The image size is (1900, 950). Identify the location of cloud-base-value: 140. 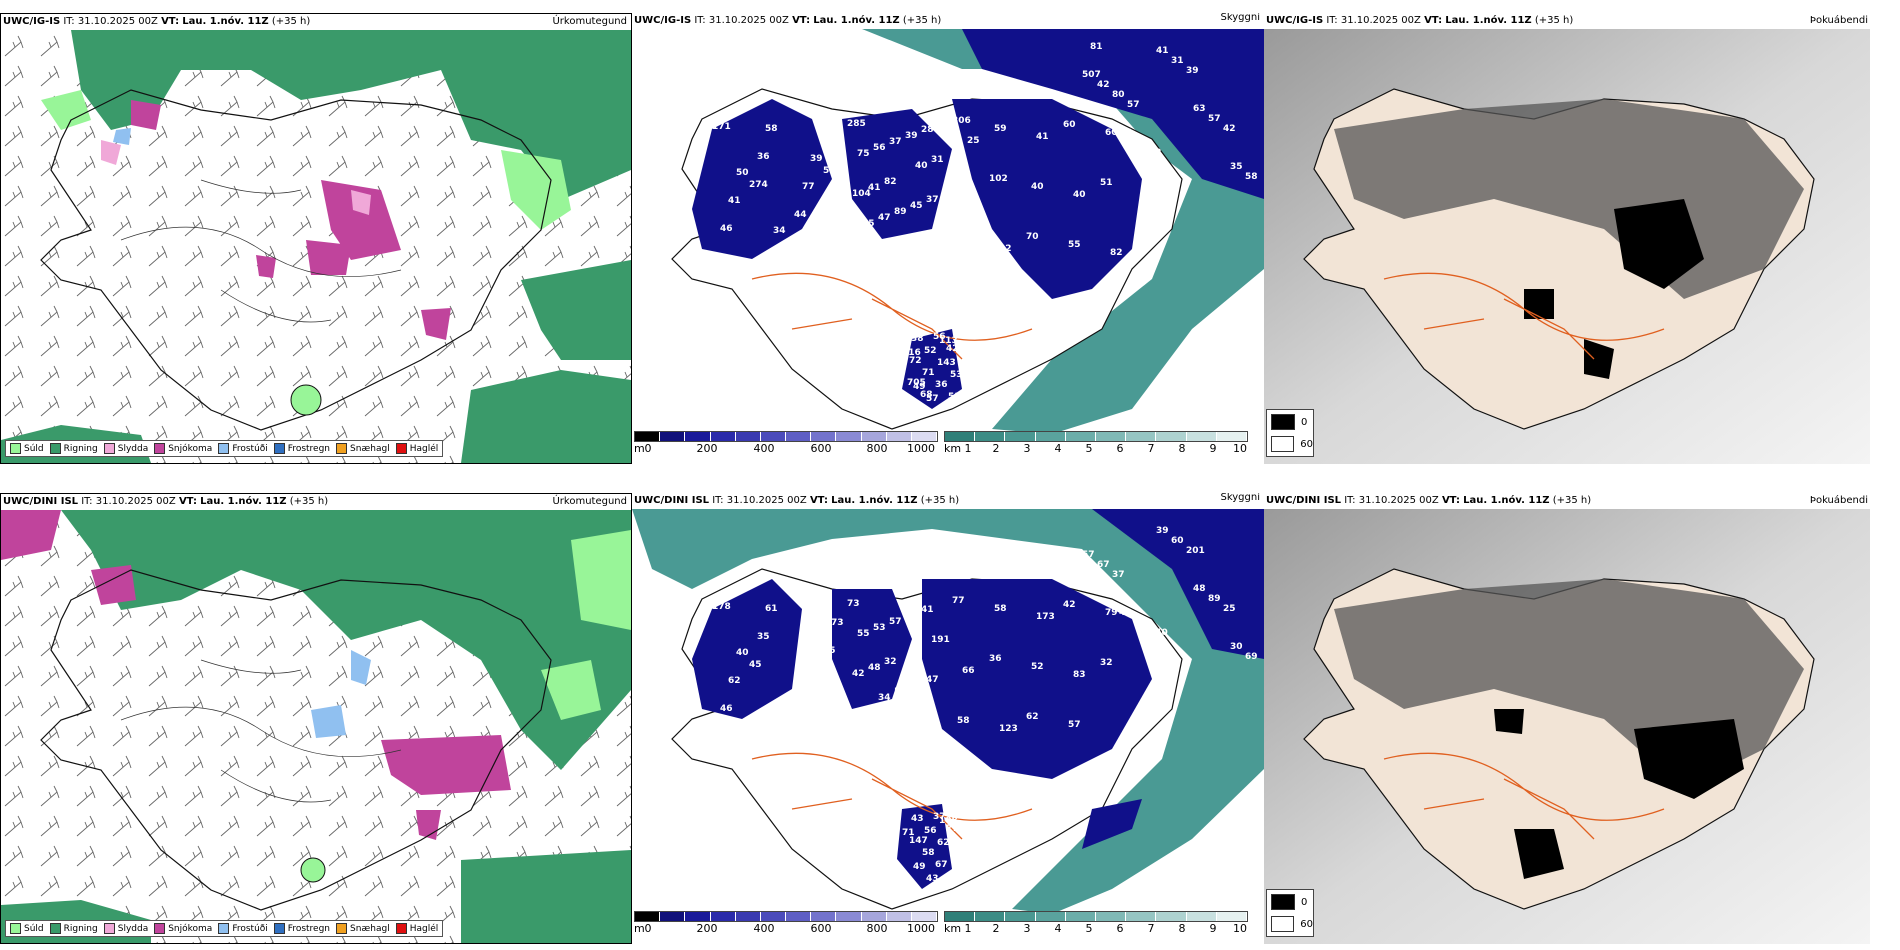
(1158, 633).